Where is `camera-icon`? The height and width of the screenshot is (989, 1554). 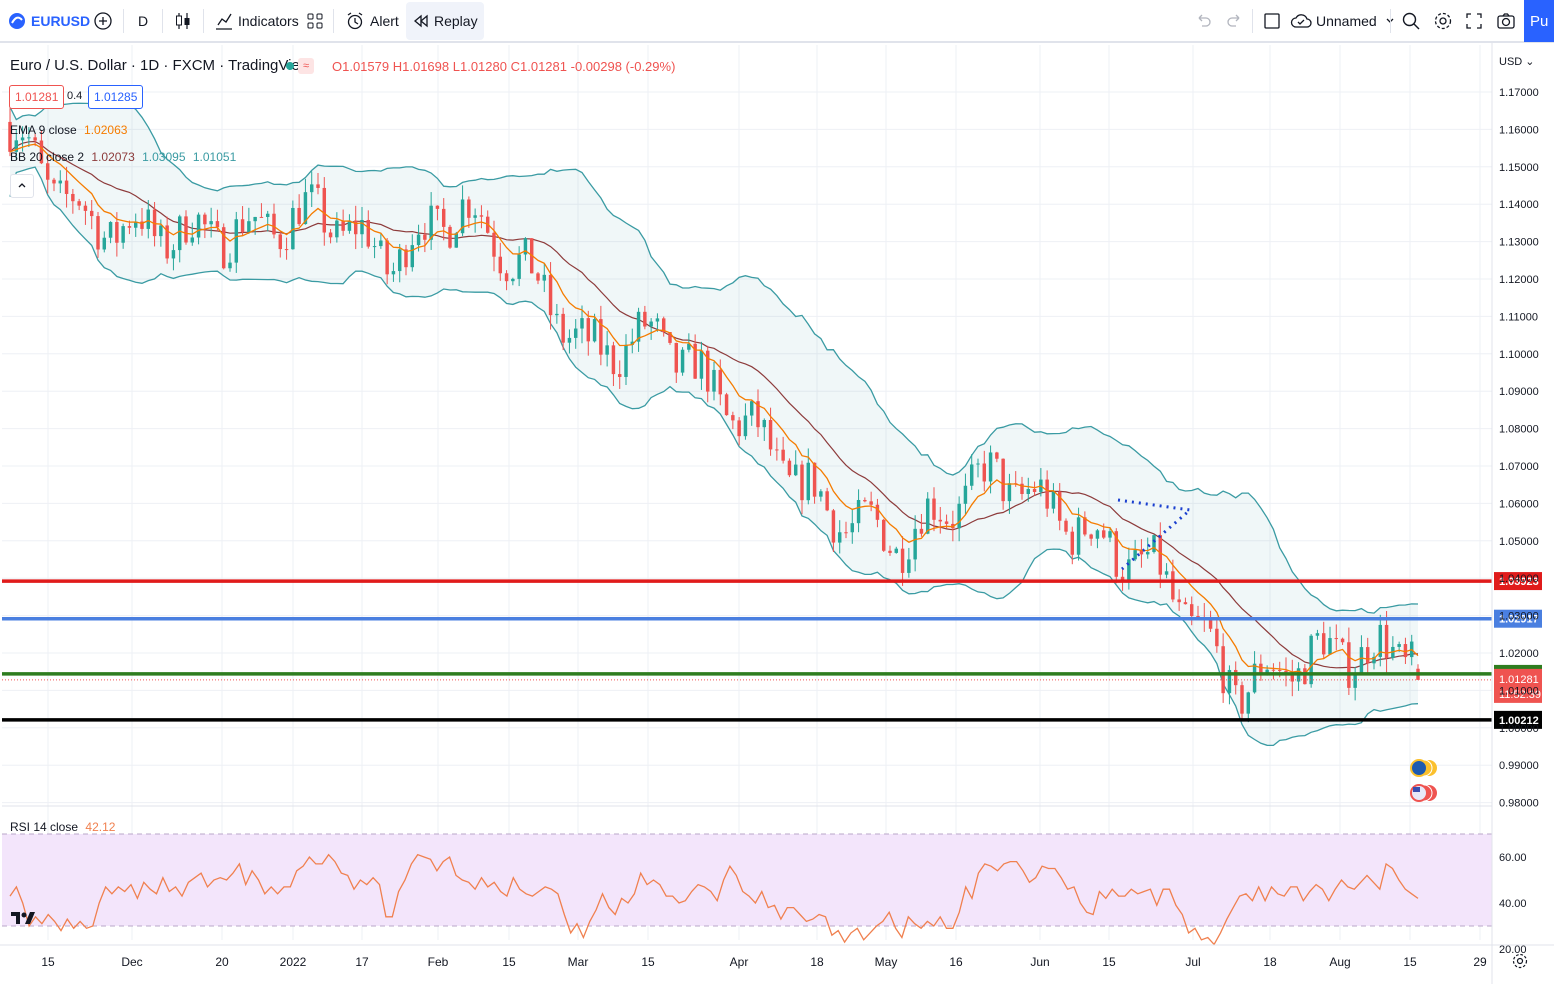
camera-icon is located at coordinates (1506, 21).